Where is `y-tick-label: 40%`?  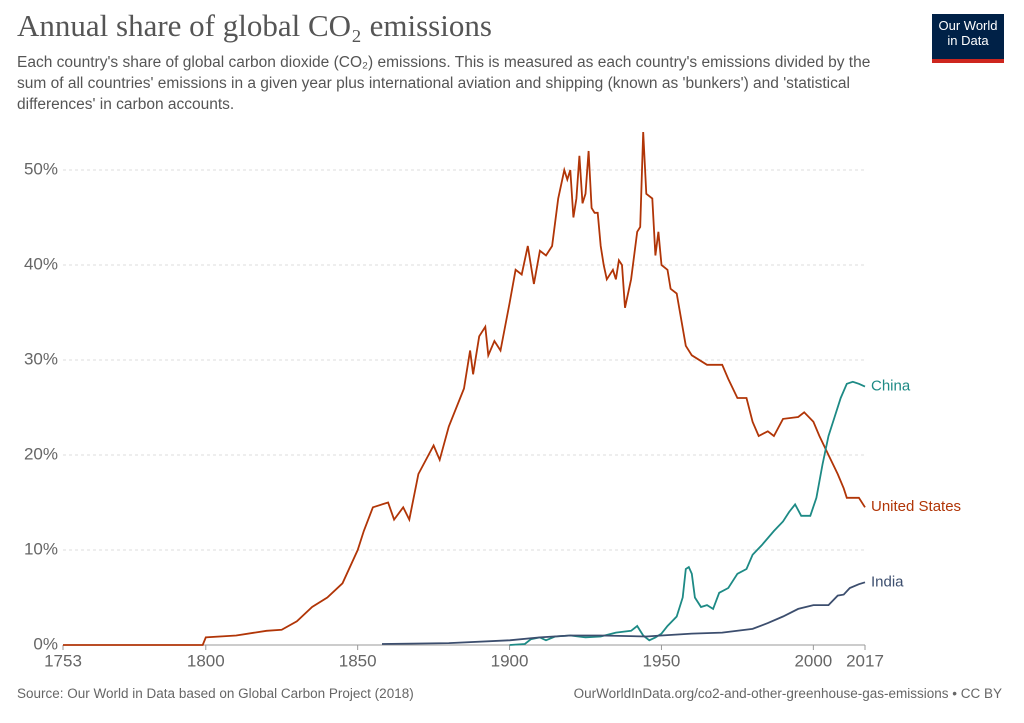 y-tick-label: 40% is located at coordinates (41, 263).